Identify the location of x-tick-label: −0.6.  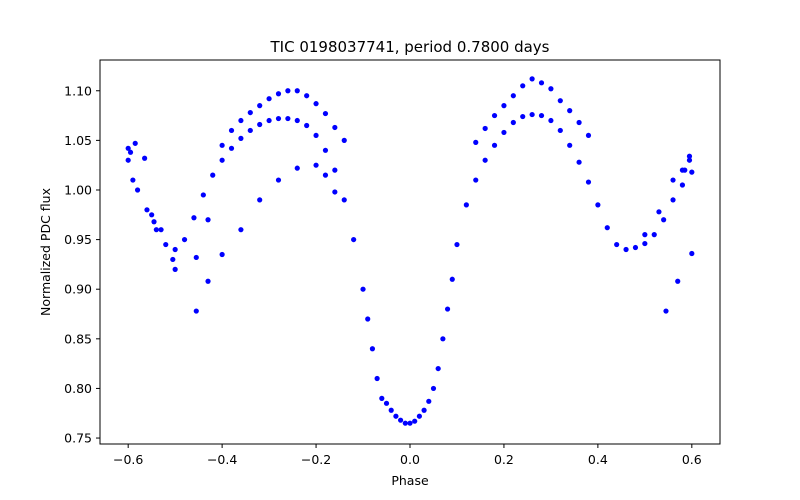
(128, 459).